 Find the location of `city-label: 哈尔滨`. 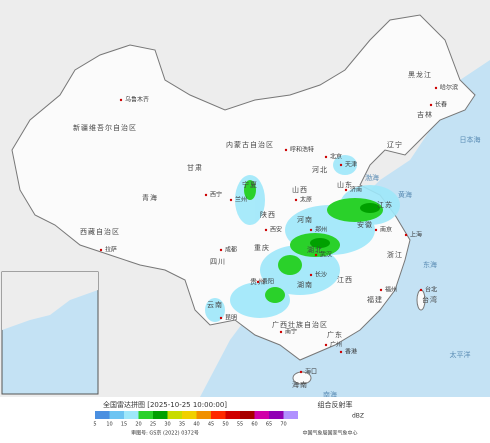

city-label: 哈尔滨 is located at coordinates (449, 88).